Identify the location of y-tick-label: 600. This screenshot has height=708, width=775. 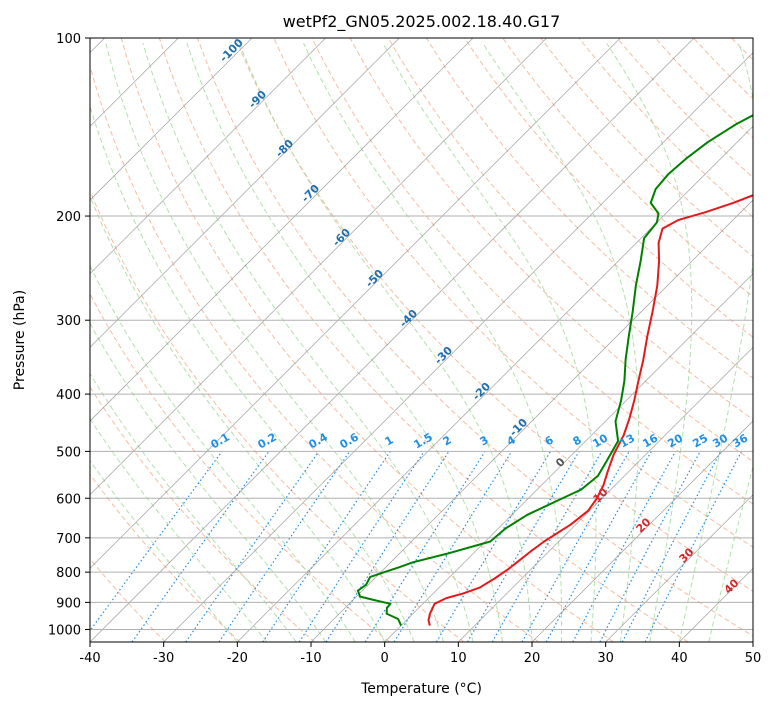
(68, 499).